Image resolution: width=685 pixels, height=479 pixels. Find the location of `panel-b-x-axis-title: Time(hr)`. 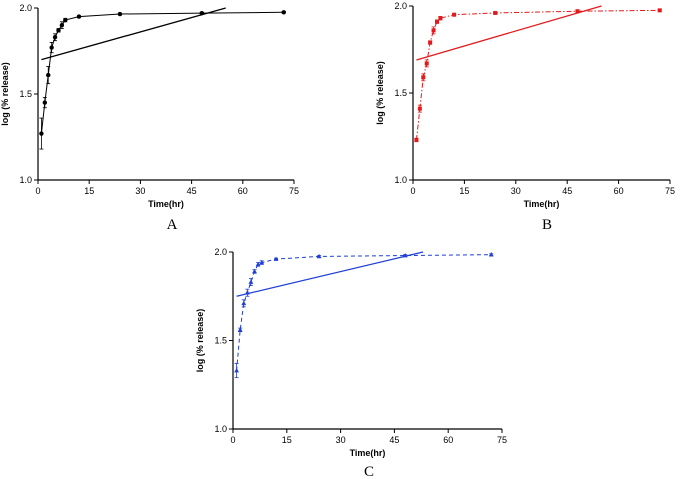

panel-b-x-axis-title: Time(hr) is located at coordinates (542, 204).